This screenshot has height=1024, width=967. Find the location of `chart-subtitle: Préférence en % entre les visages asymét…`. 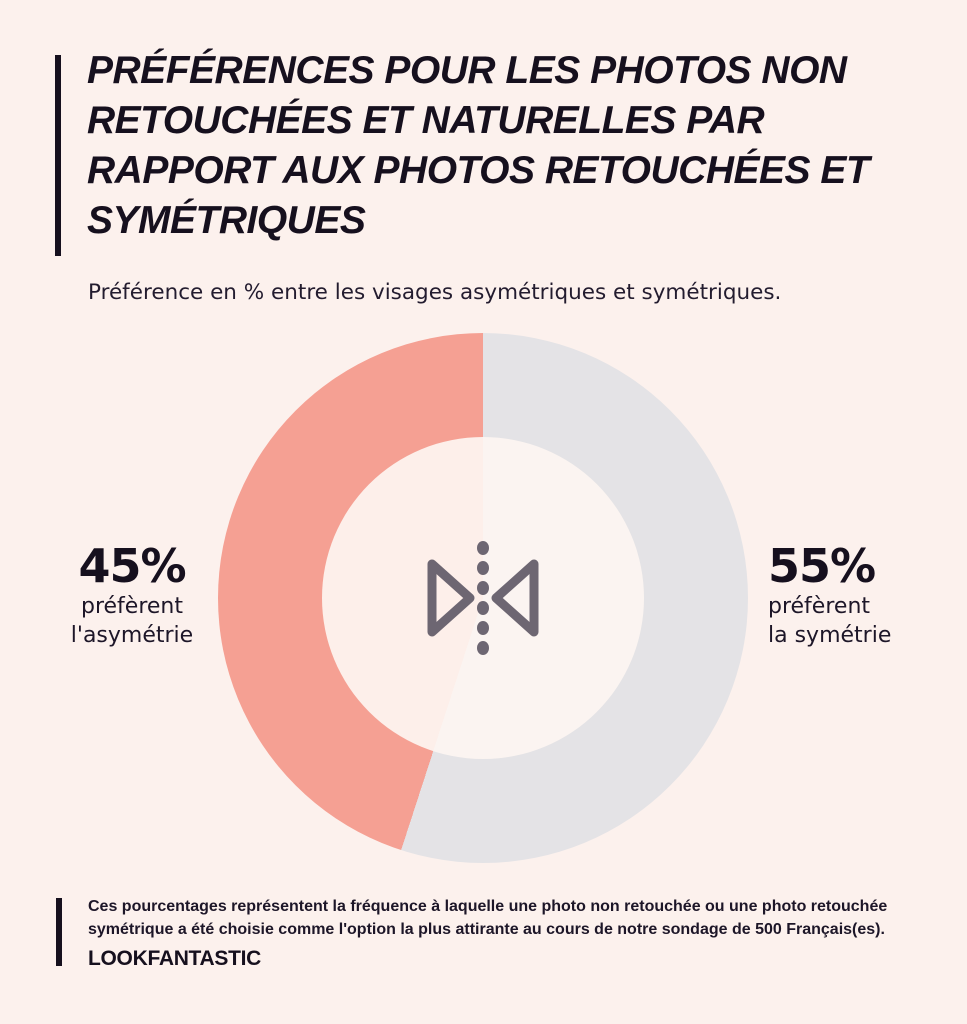

chart-subtitle: Préférence en % entre les visages asymét… is located at coordinates (435, 292).